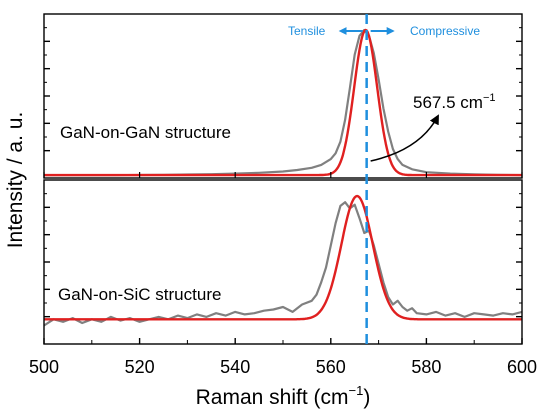 This screenshot has width=550, height=413. I want to click on x-axis-label: Raman shift (cm−1), so click(283, 396).